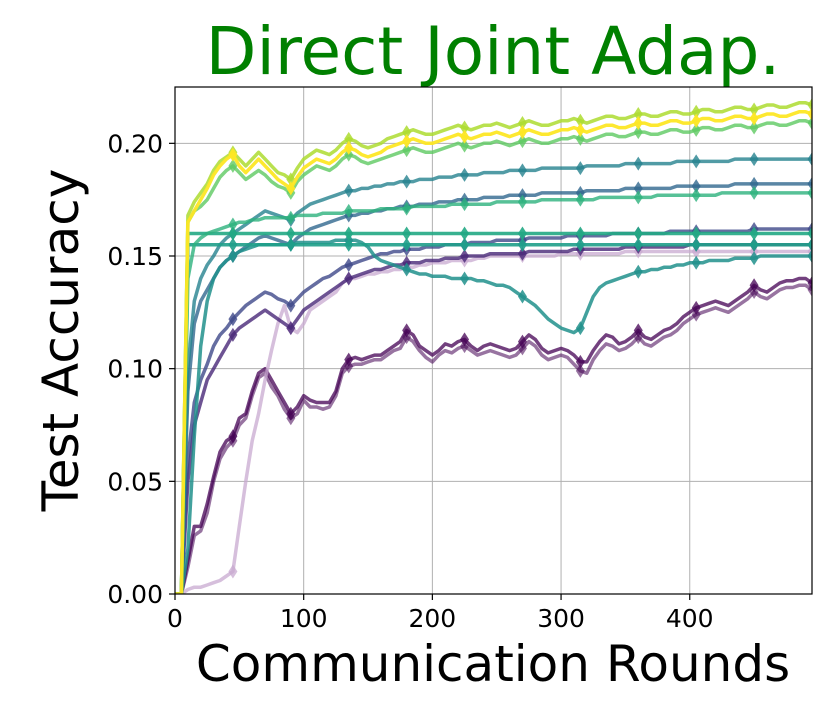  What do you see at coordinates (175, 618) in the screenshot?
I see `x-tick-label: 0` at bounding box center [175, 618].